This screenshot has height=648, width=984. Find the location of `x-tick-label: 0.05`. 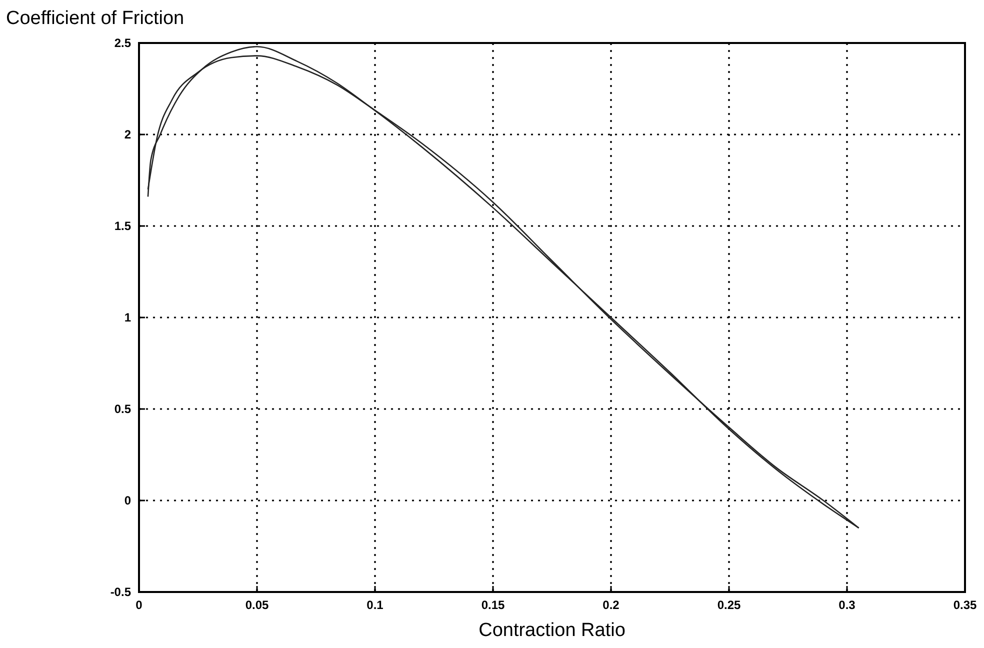

x-tick-label: 0.05 is located at coordinates (257, 605).